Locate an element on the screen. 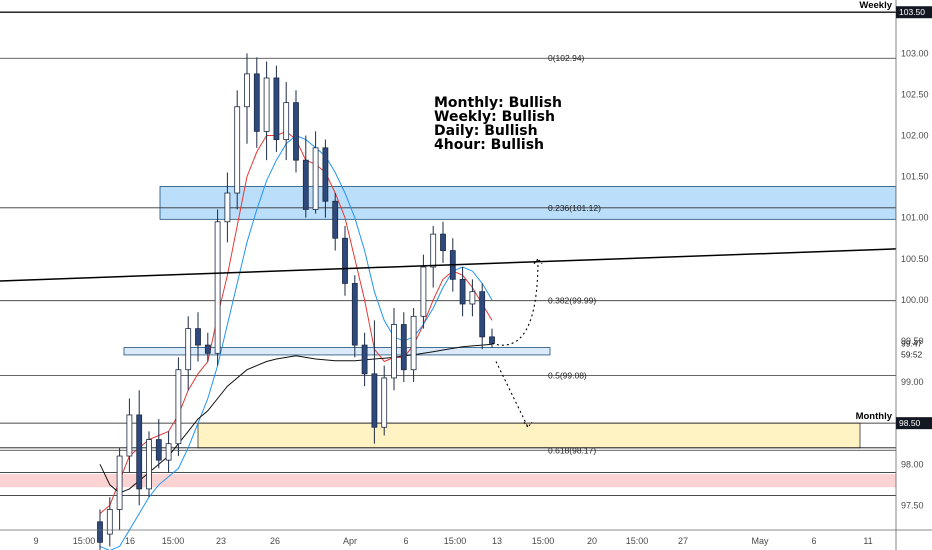  price-tick-label: 101.50 is located at coordinates (915, 177).